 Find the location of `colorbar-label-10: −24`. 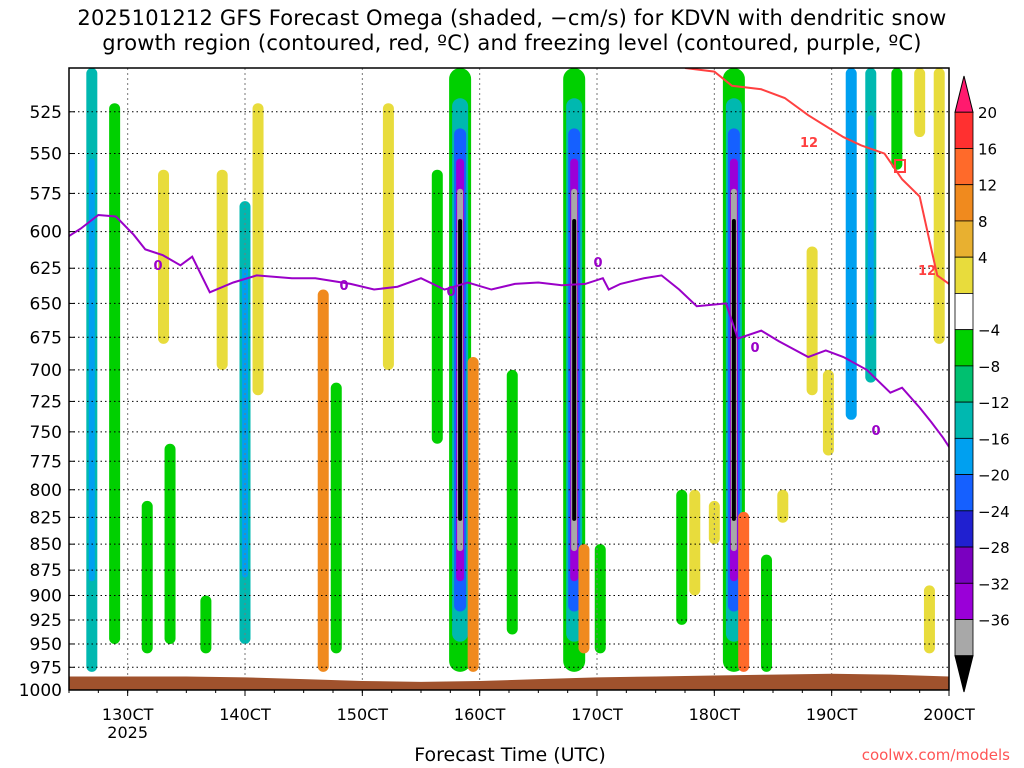

colorbar-label-10: −24 is located at coordinates (994, 512).